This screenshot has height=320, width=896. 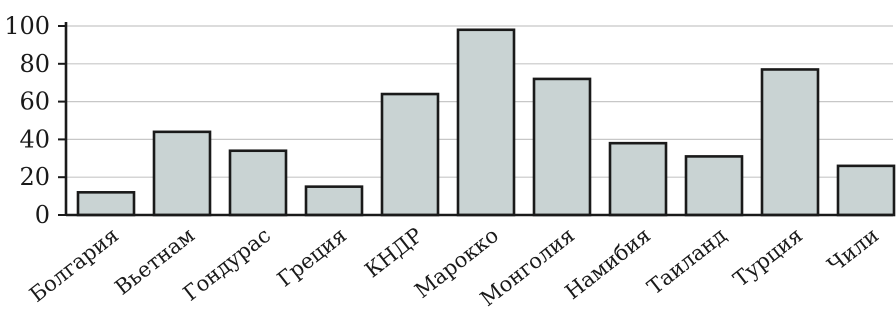 I want to click on x-category-label-8: Намибия, so click(x=608, y=263).